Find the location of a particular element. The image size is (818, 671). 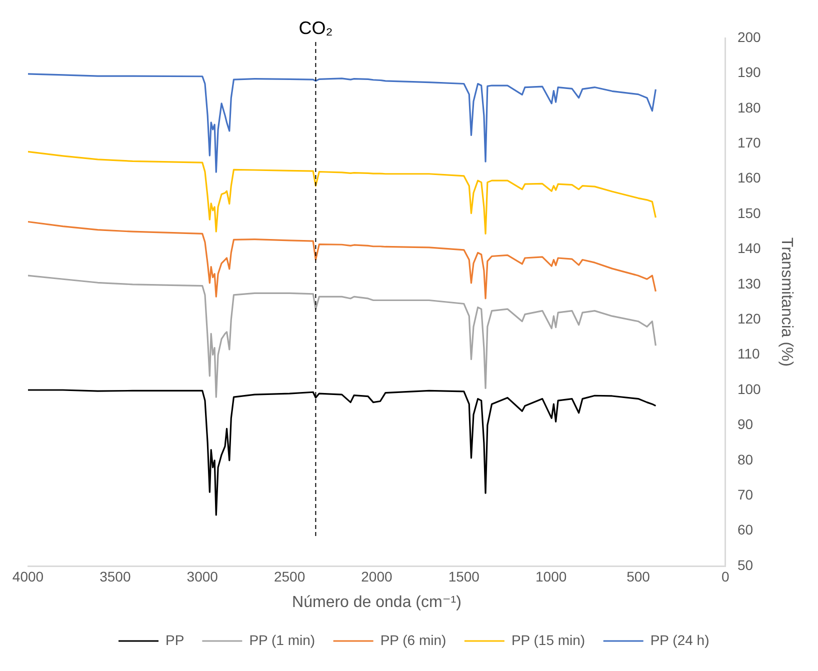

legend-label: PP is located at coordinates (175, 640).